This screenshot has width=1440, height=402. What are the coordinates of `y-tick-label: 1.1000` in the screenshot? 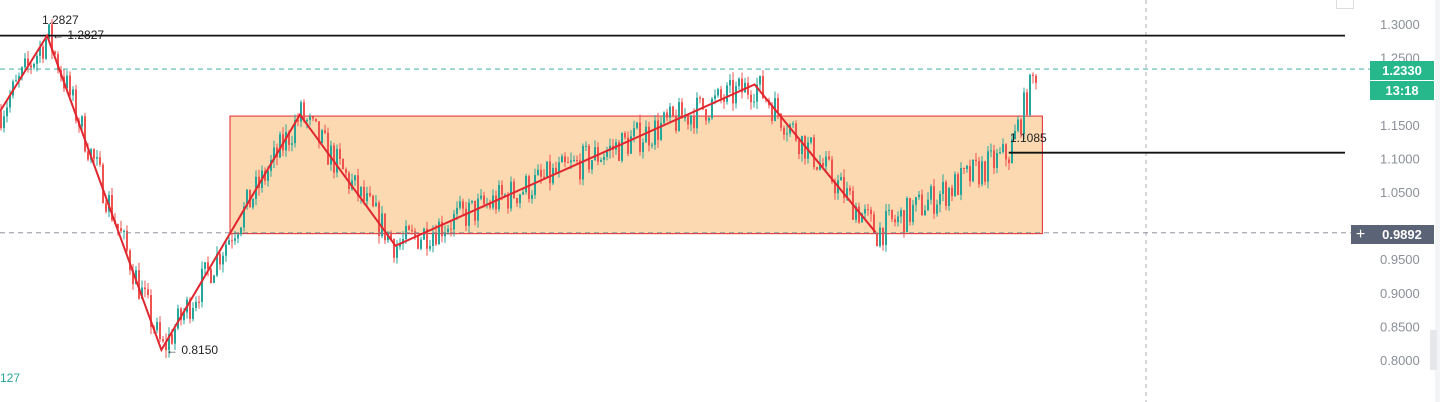 It's located at (1400, 158).